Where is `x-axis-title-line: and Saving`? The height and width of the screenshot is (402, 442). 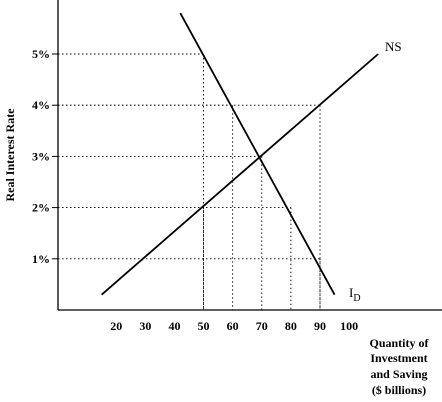 x-axis-title-line: and Saving is located at coordinates (398, 374).